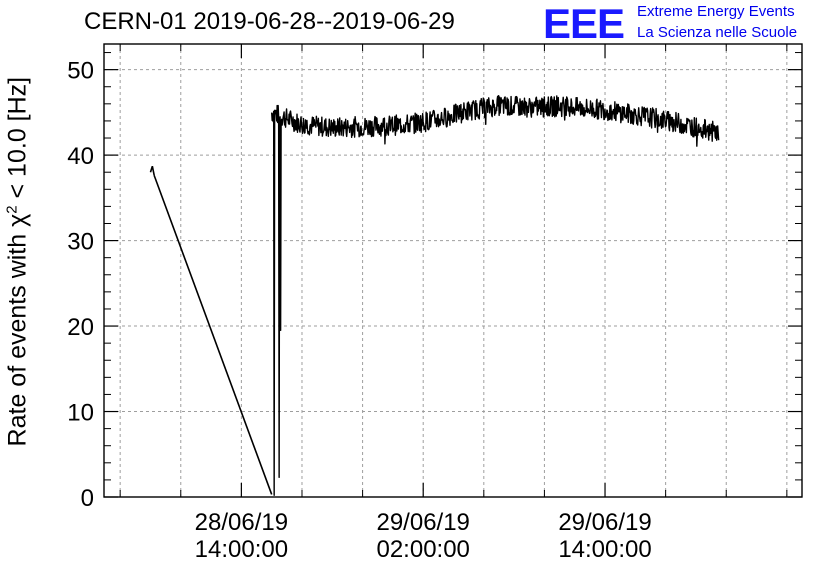  What do you see at coordinates (716, 11) in the screenshot?
I see `logo-subtitle-line-1: Extreme Energy Events` at bounding box center [716, 11].